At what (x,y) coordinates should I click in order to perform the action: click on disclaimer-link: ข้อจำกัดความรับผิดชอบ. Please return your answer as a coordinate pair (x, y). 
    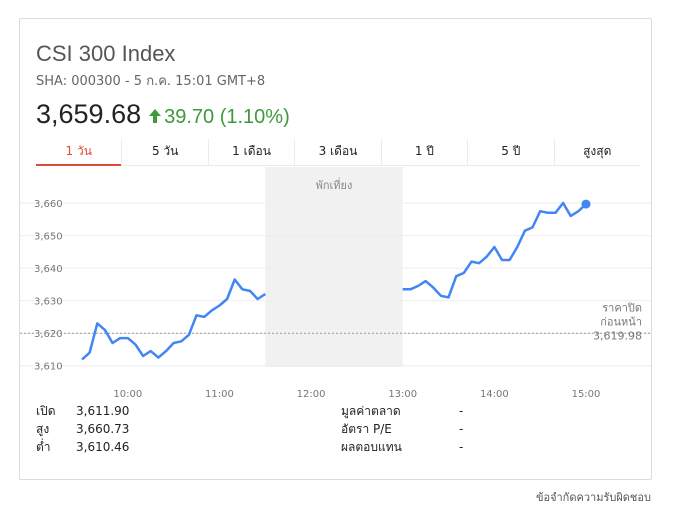
    Looking at the image, I should click on (593, 497).